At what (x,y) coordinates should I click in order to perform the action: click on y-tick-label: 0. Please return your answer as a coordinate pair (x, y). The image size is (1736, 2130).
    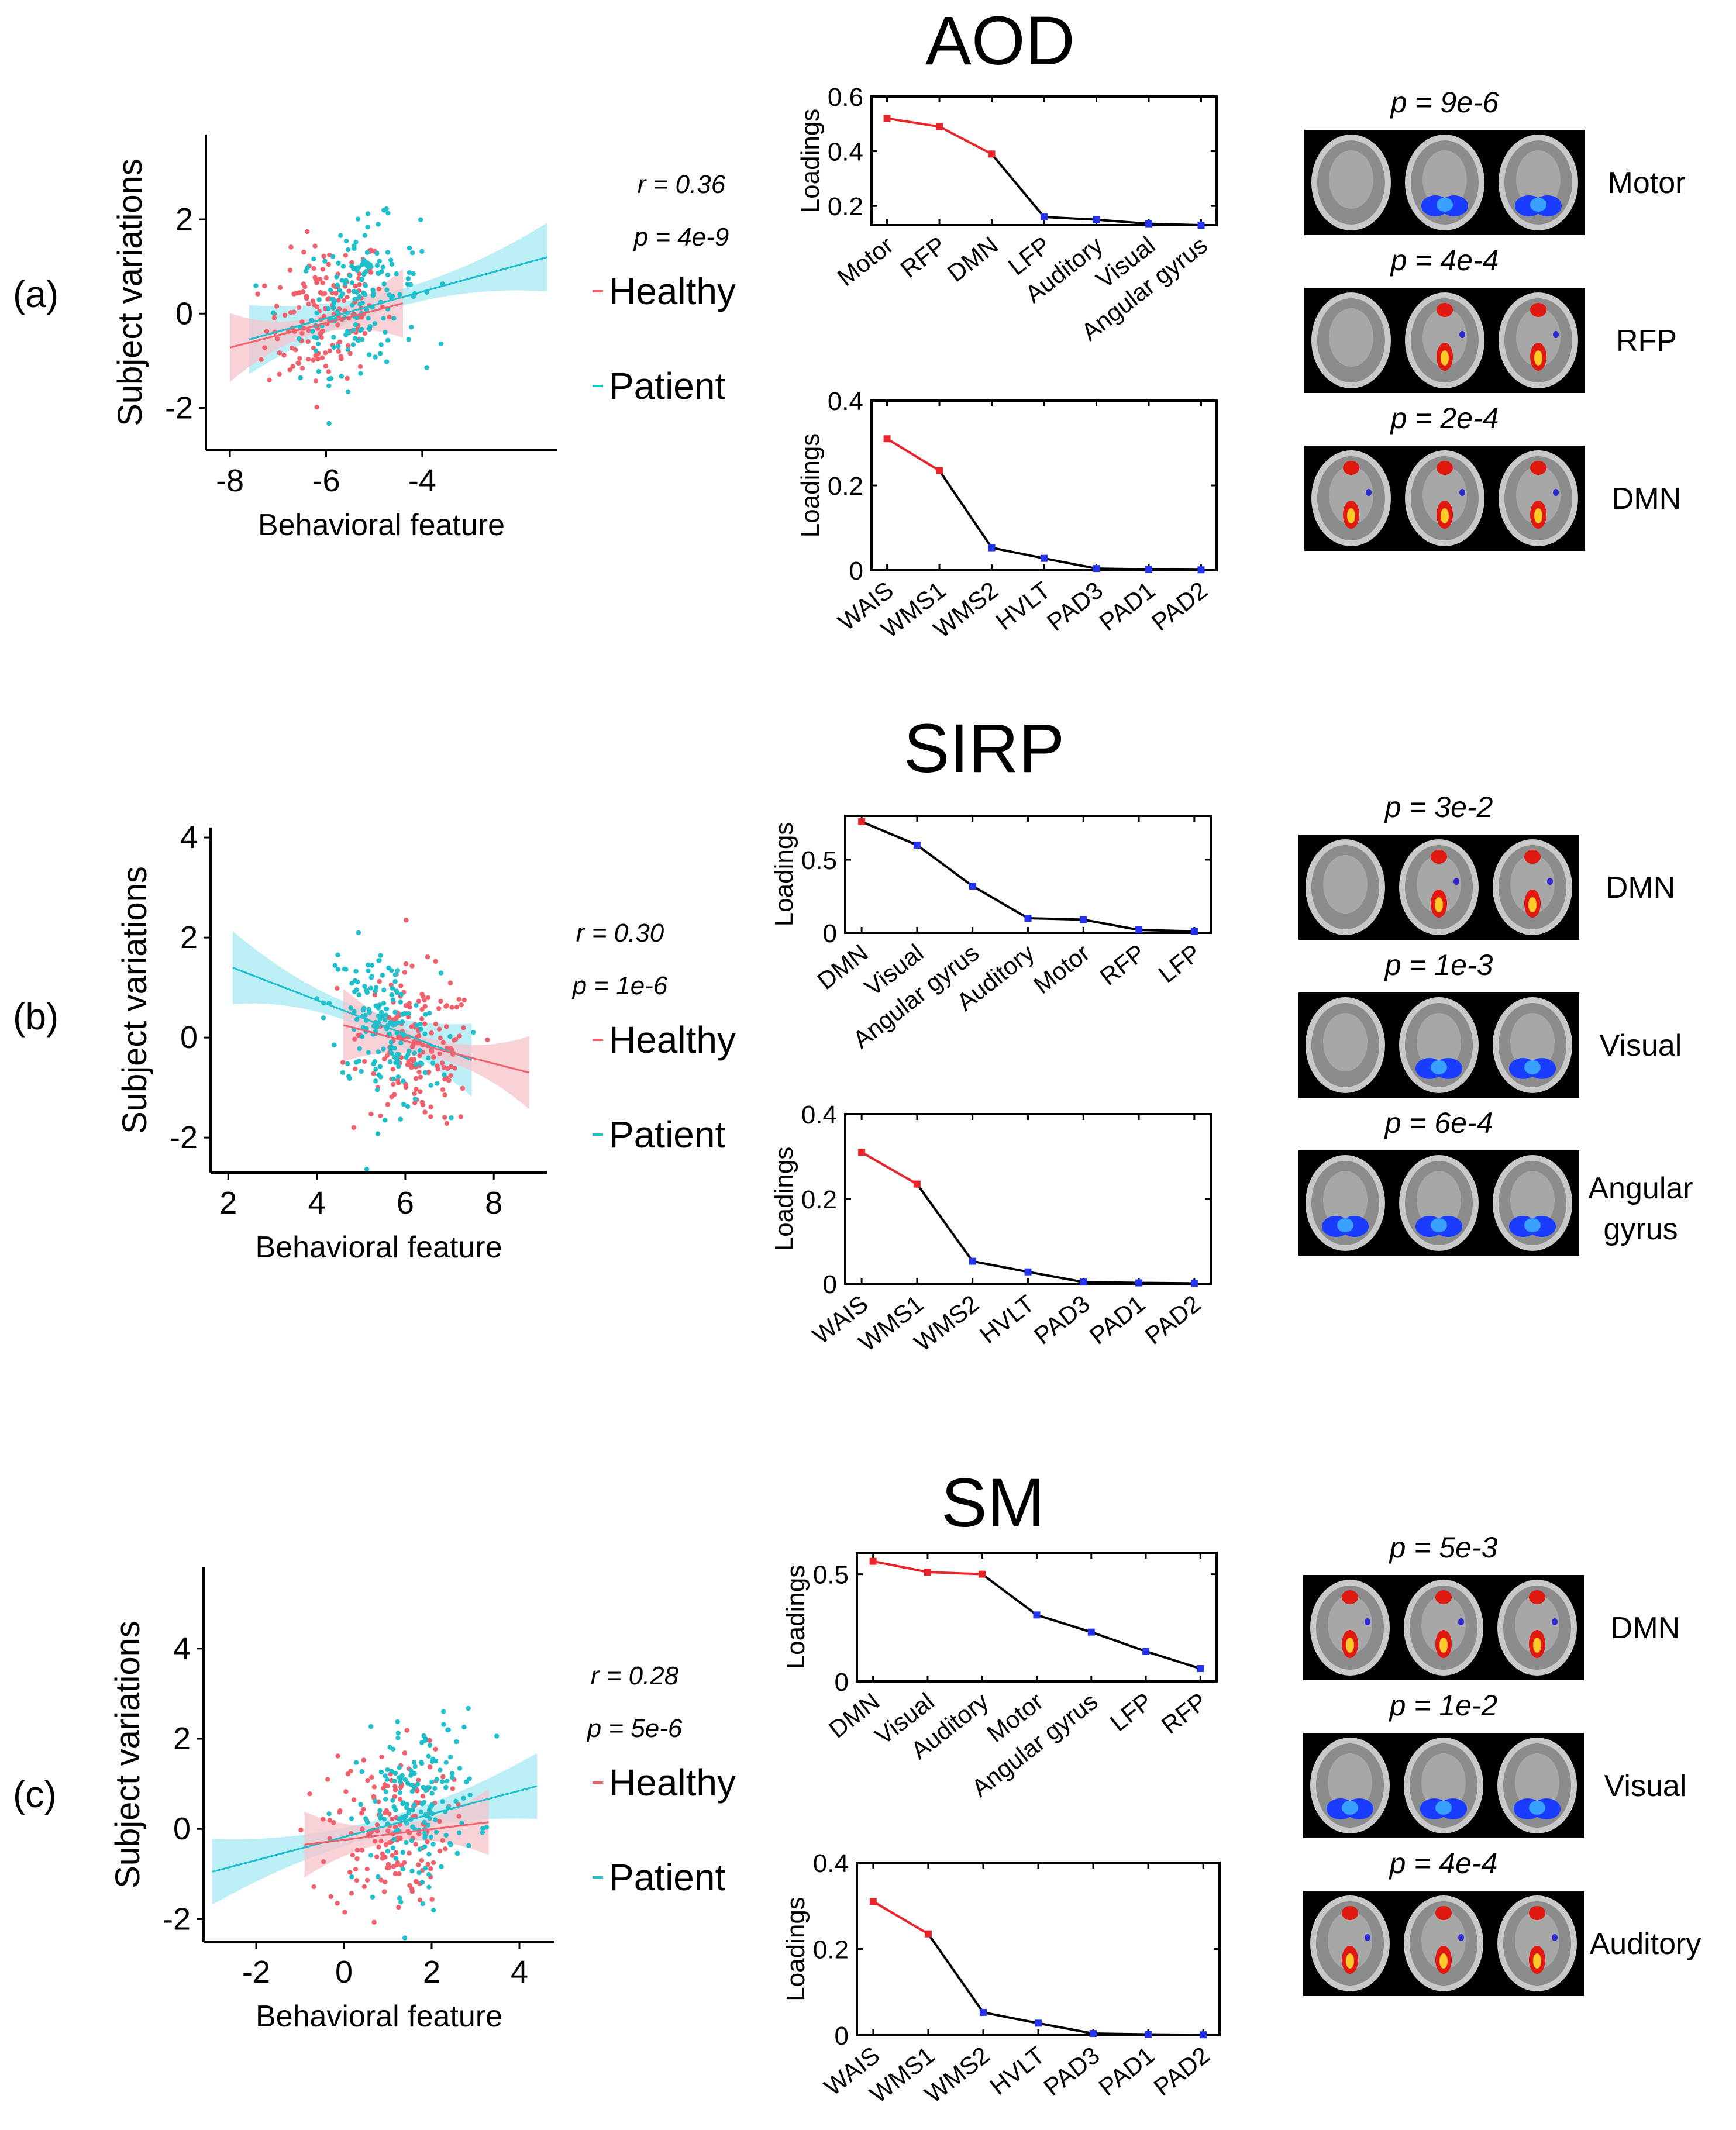
    Looking at the image, I should click on (182, 1828).